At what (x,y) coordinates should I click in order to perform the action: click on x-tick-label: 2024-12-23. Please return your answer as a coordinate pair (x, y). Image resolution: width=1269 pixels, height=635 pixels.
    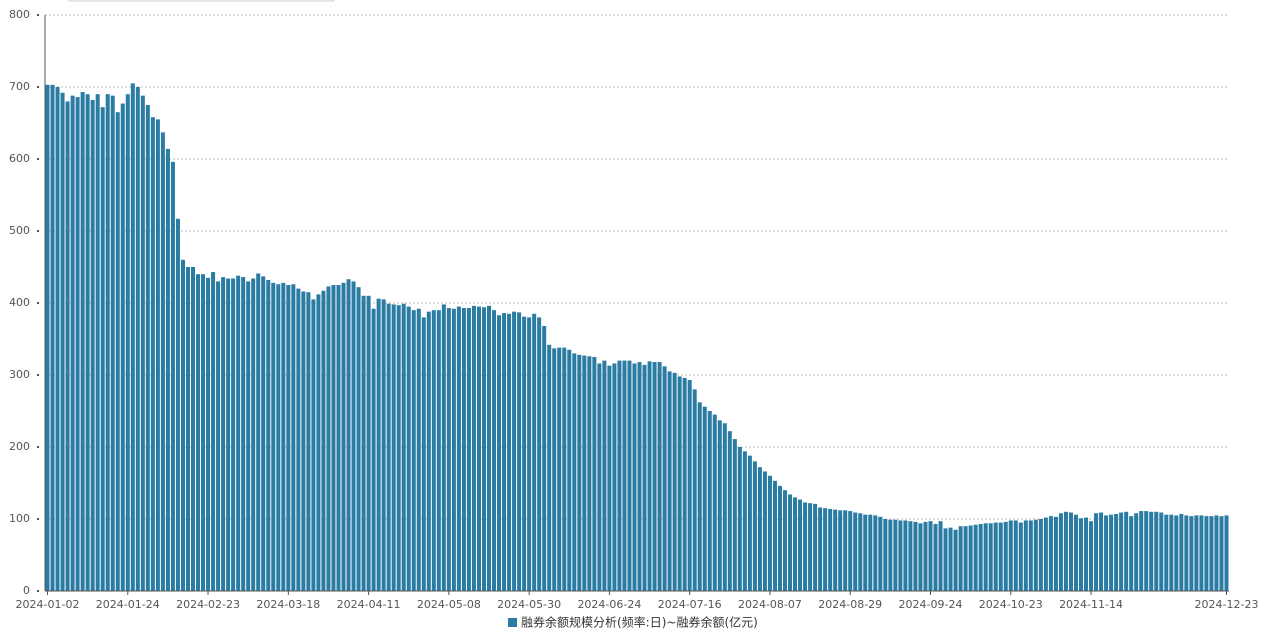
    Looking at the image, I should click on (1227, 604).